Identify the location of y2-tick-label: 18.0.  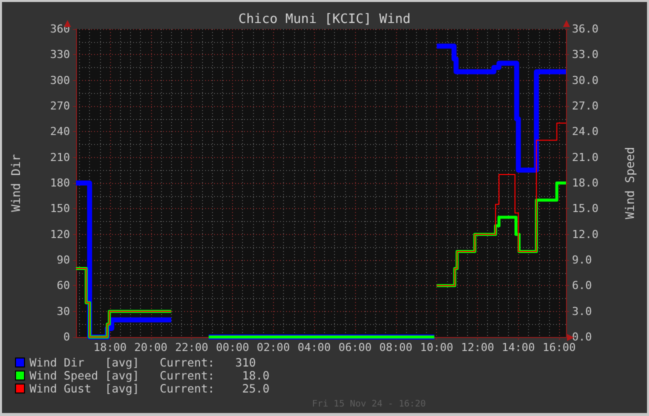
(585, 183).